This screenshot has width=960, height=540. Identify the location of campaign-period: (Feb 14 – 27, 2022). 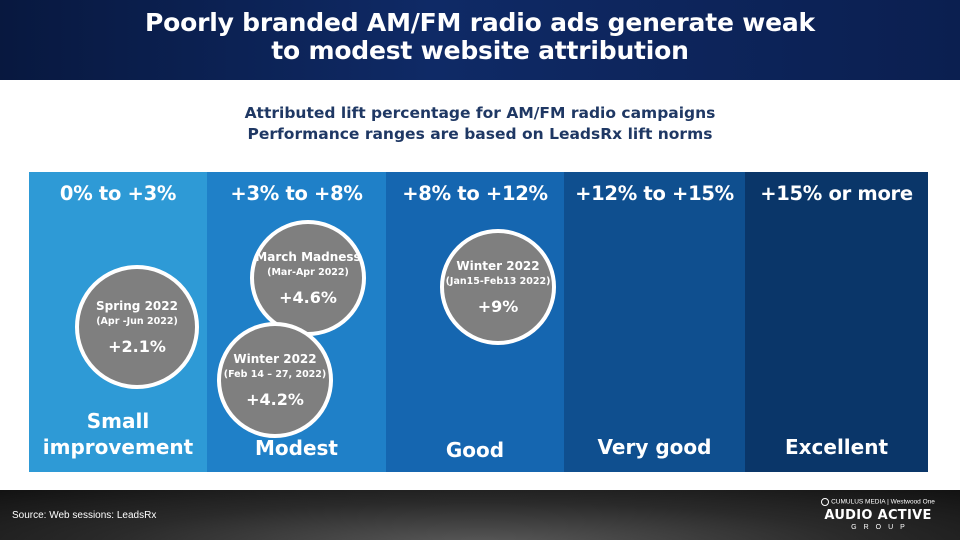
(275, 374).